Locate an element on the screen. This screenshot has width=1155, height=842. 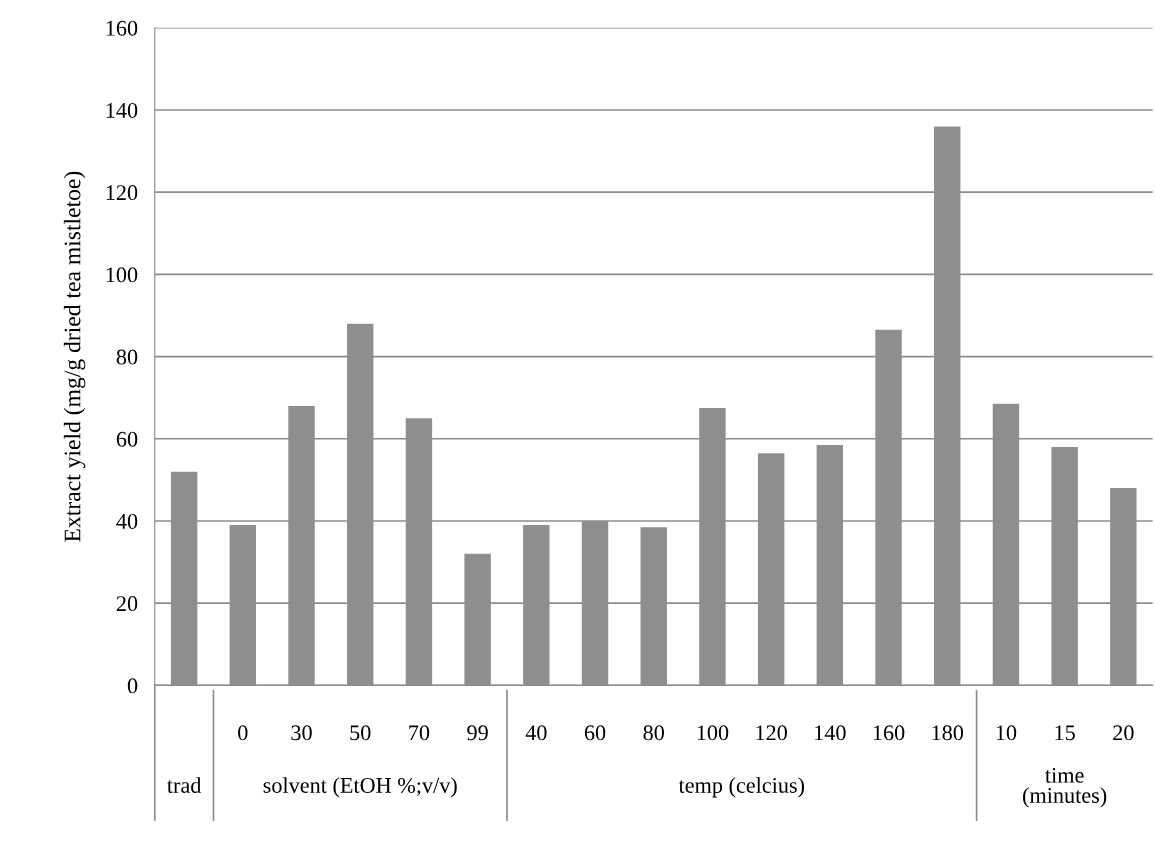
y-tick-label: 20 is located at coordinates (127, 604).